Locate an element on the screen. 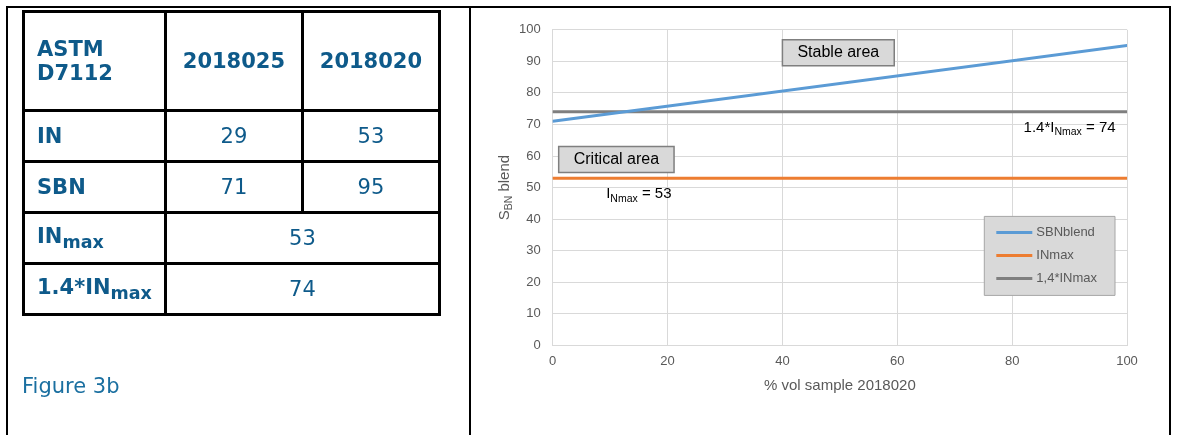  y-tick-label: 100 is located at coordinates (529, 29).